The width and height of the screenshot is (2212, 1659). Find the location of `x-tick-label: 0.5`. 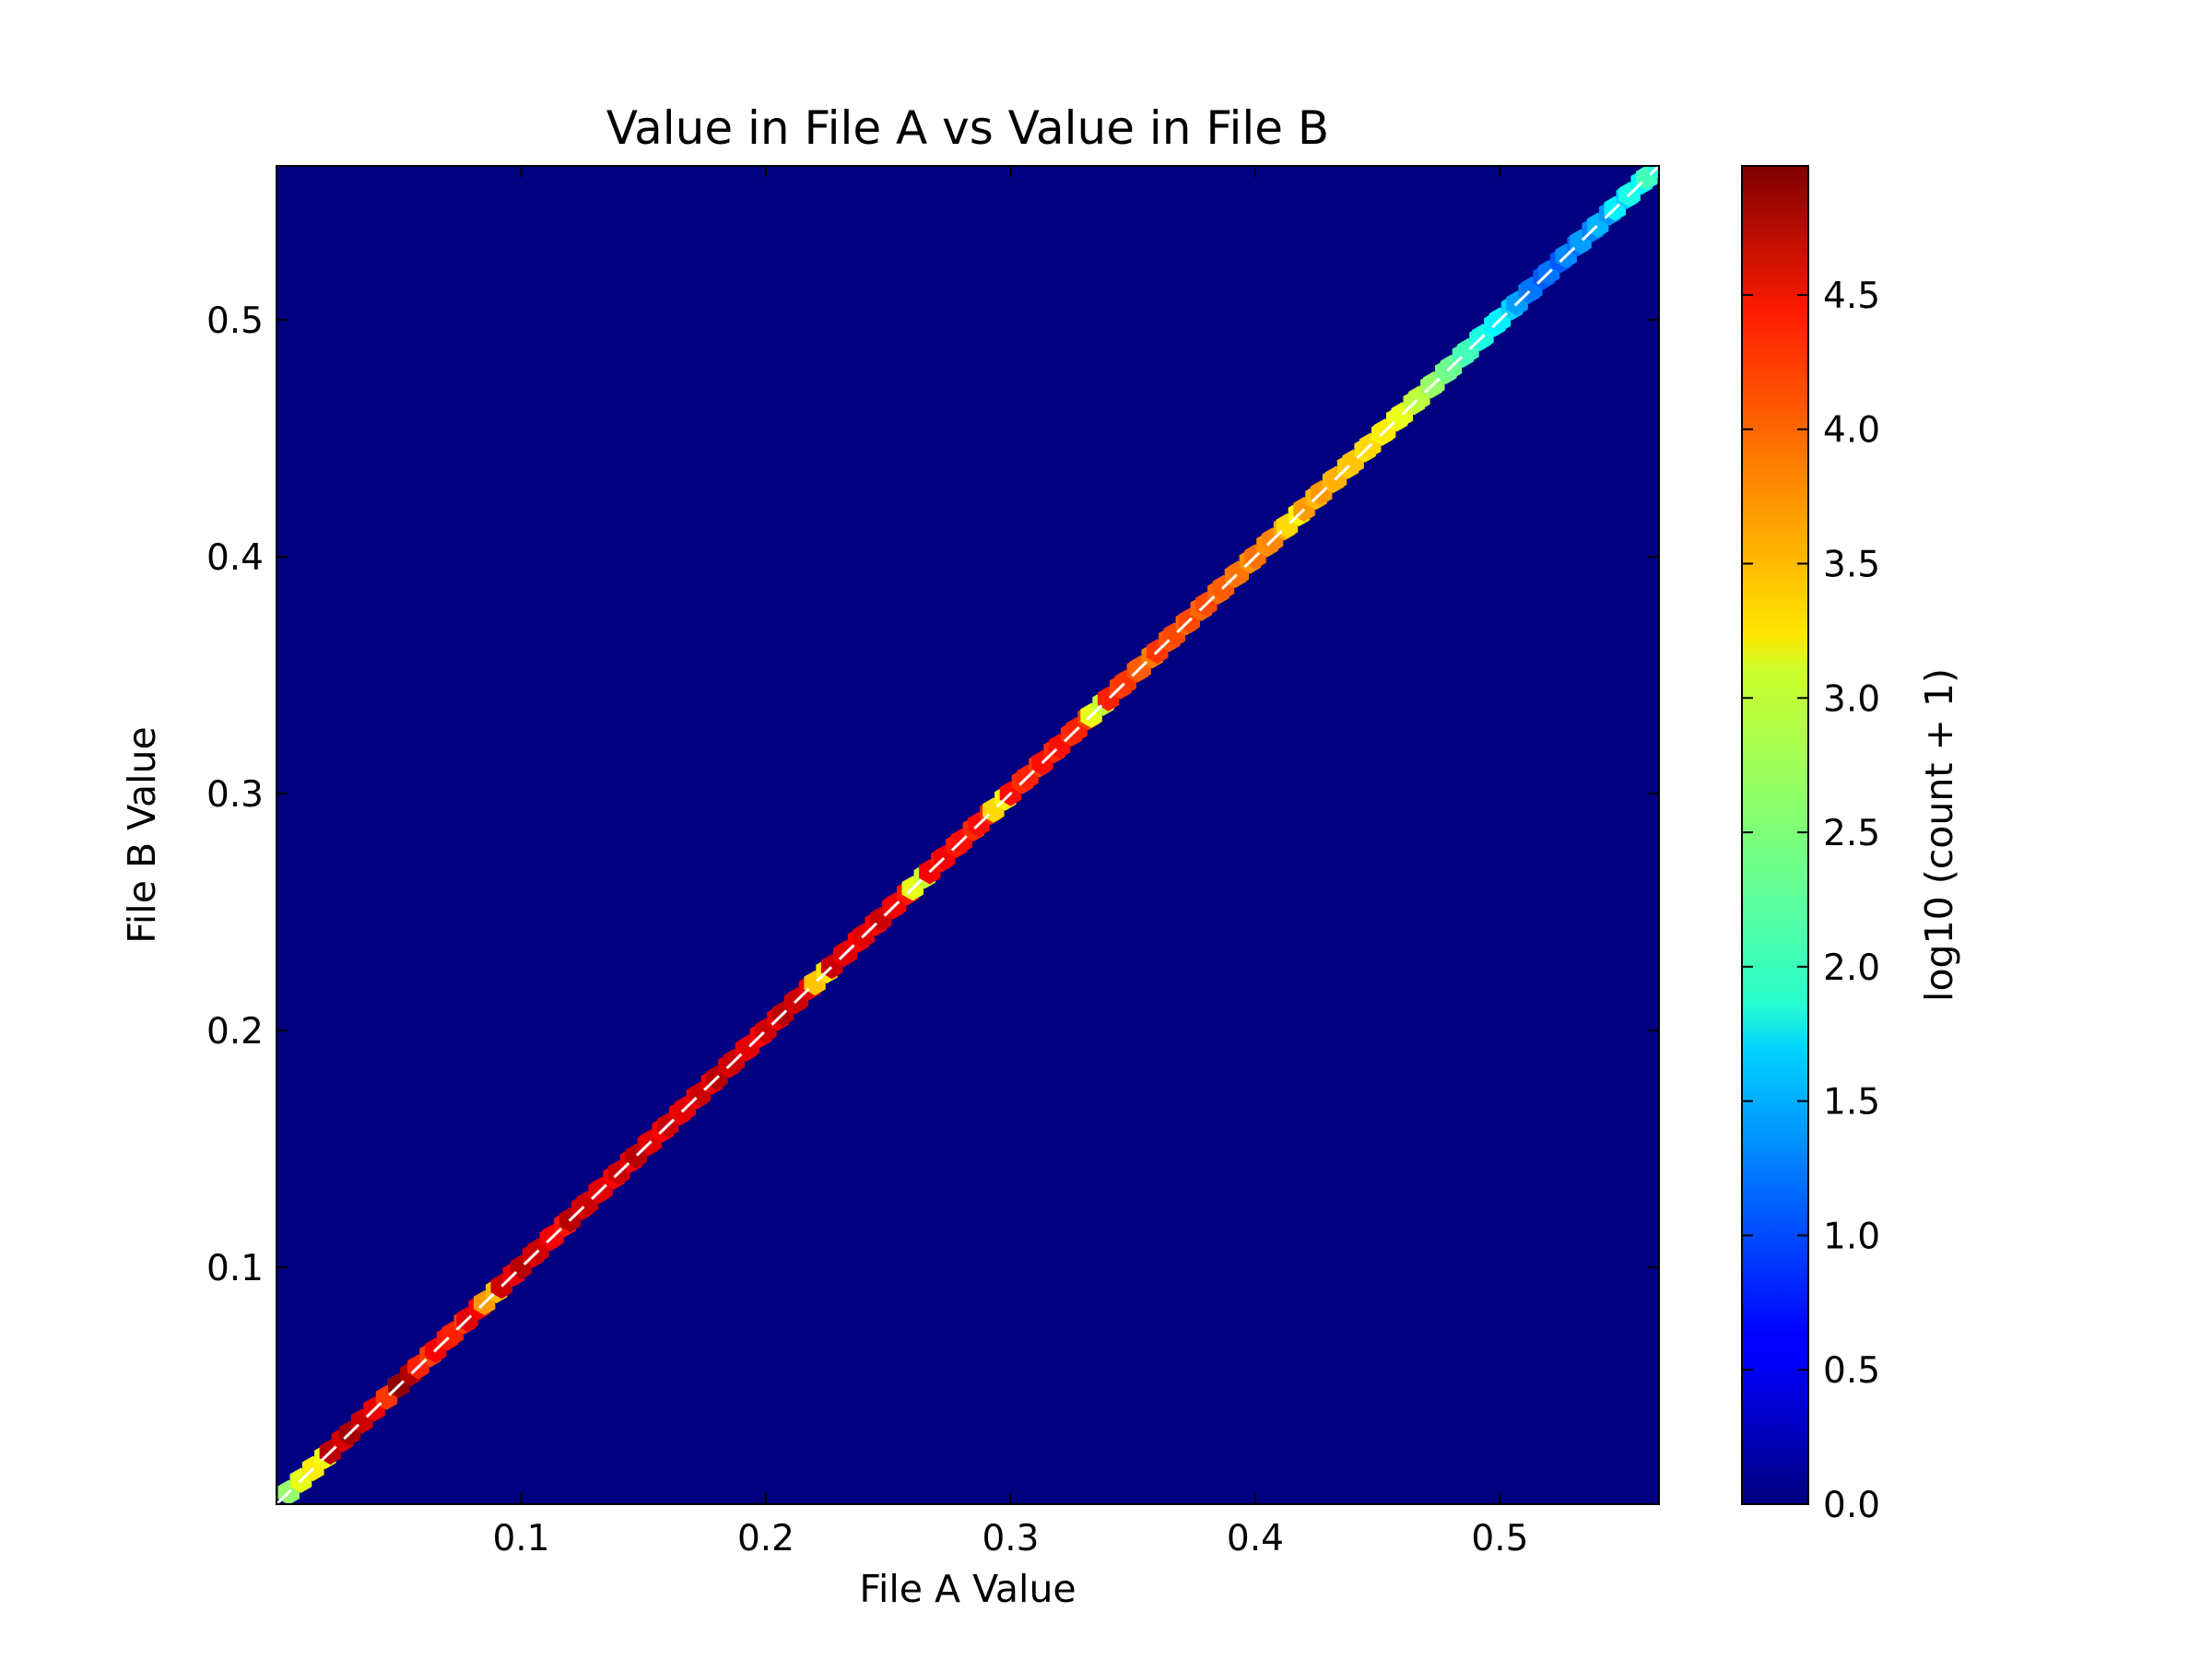

x-tick-label: 0.5 is located at coordinates (1499, 1538).